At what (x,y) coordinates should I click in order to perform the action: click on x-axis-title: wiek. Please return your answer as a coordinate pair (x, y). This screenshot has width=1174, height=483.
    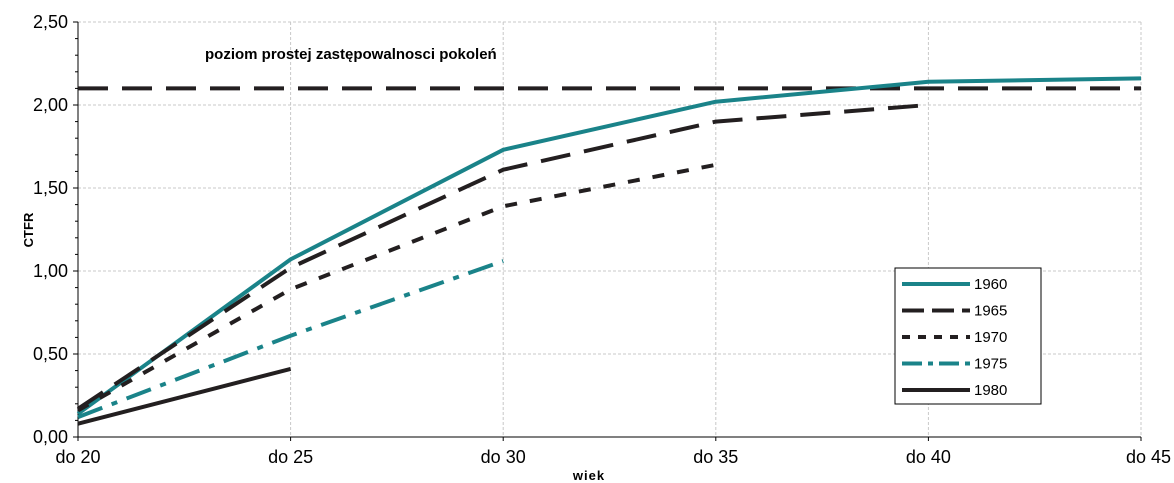
    Looking at the image, I should click on (588, 475).